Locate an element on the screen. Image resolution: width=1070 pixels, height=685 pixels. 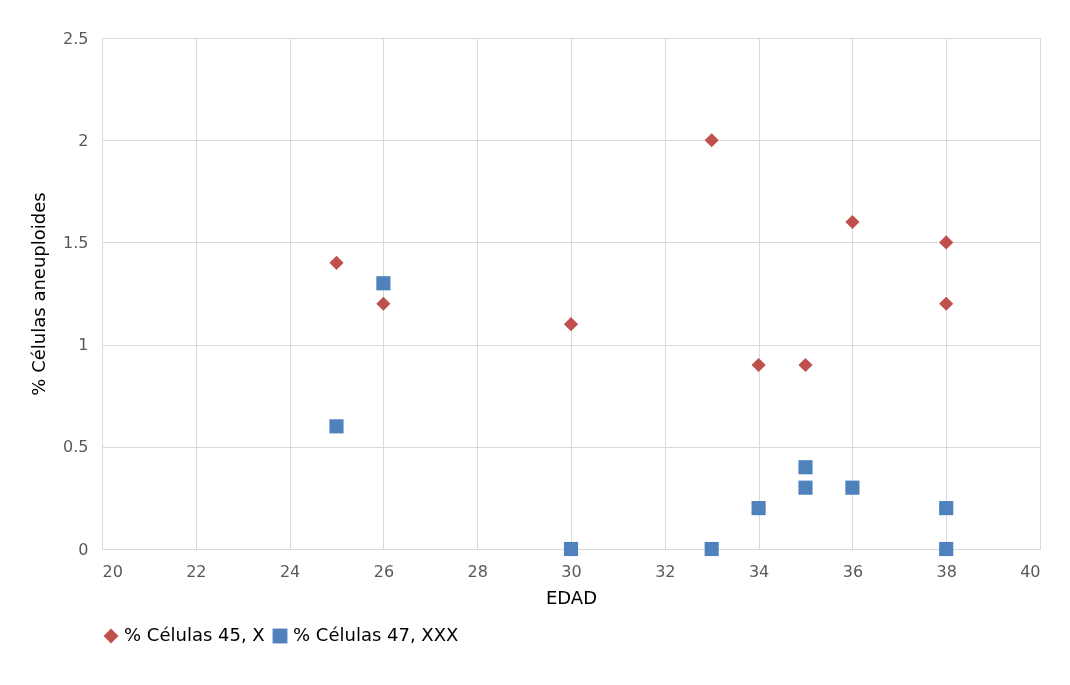
x-tick-label: 28 is located at coordinates (477, 571).